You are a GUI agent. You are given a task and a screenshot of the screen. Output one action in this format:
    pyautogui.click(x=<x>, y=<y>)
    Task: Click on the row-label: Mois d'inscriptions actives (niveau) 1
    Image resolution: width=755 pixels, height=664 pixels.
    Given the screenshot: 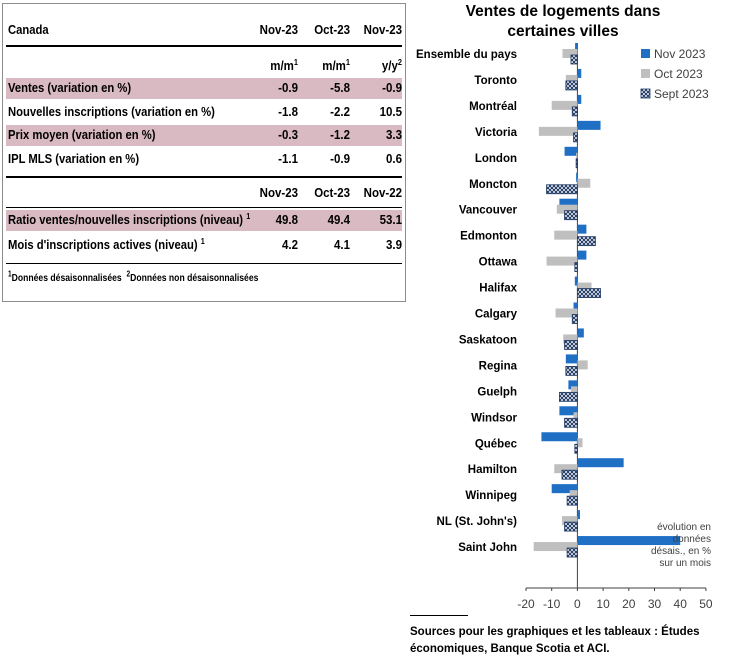 What is the action you would take?
    pyautogui.click(x=106, y=244)
    